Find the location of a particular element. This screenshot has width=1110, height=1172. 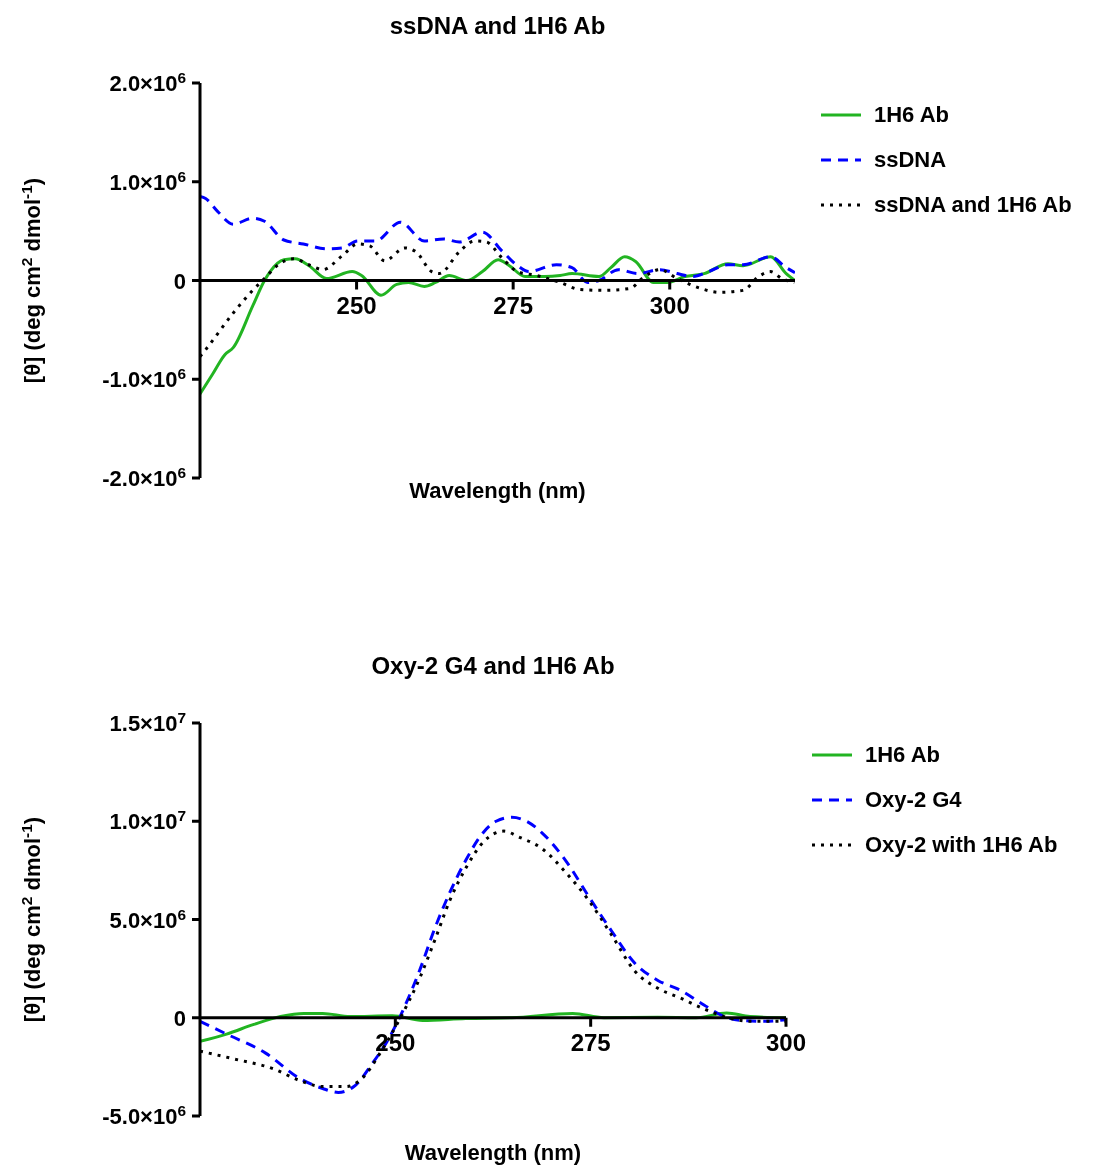

legend-label: ssDNA and 1H6 Ab is located at coordinates (973, 204).